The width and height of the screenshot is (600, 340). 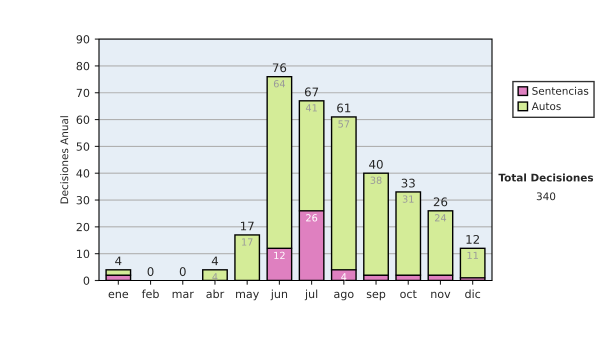 What do you see at coordinates (472, 239) in the screenshot?
I see `total-label: 12` at bounding box center [472, 239].